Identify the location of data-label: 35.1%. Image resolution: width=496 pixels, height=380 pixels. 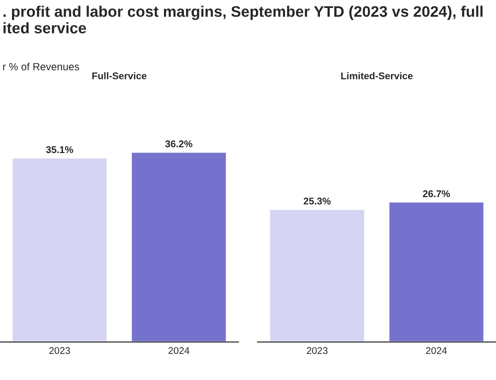
(60, 150).